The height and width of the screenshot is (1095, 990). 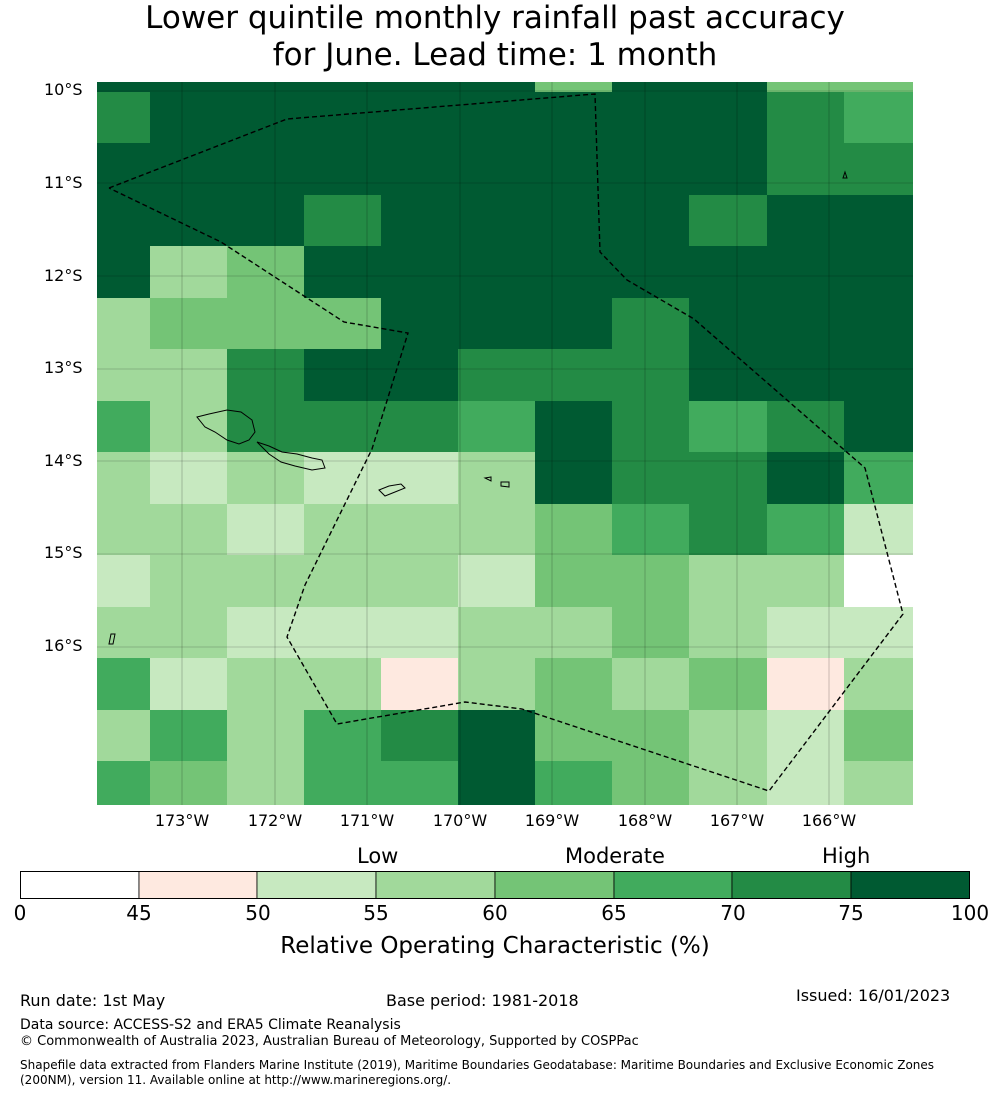 What do you see at coordinates (845, 174) in the screenshot?
I see `swains-island-outline` at bounding box center [845, 174].